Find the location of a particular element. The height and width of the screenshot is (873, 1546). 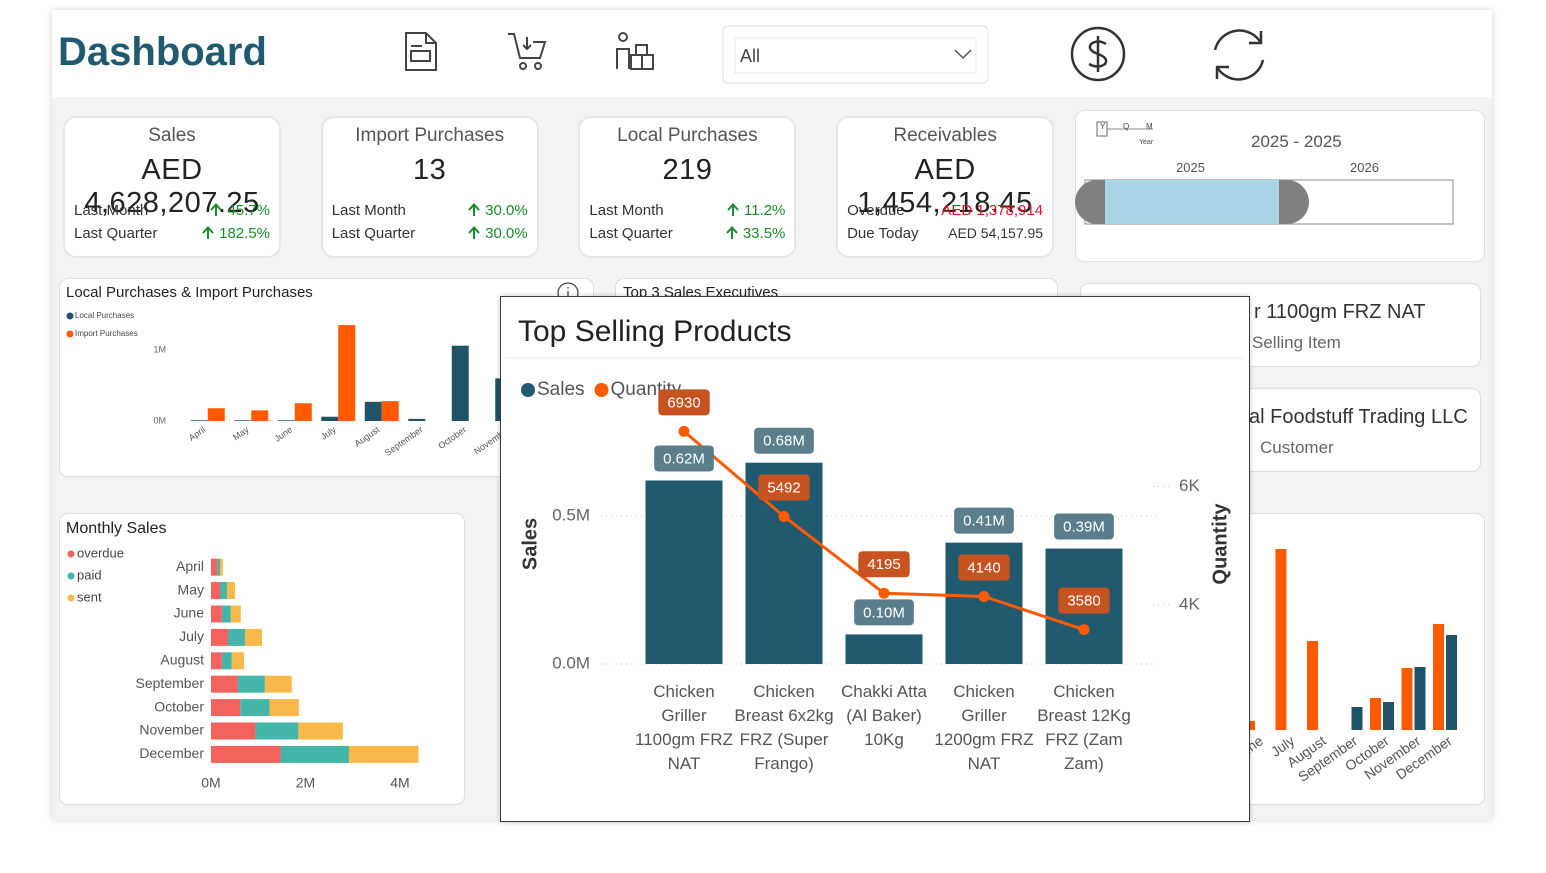

kpi-row-label: Due Today is located at coordinates (883, 233).